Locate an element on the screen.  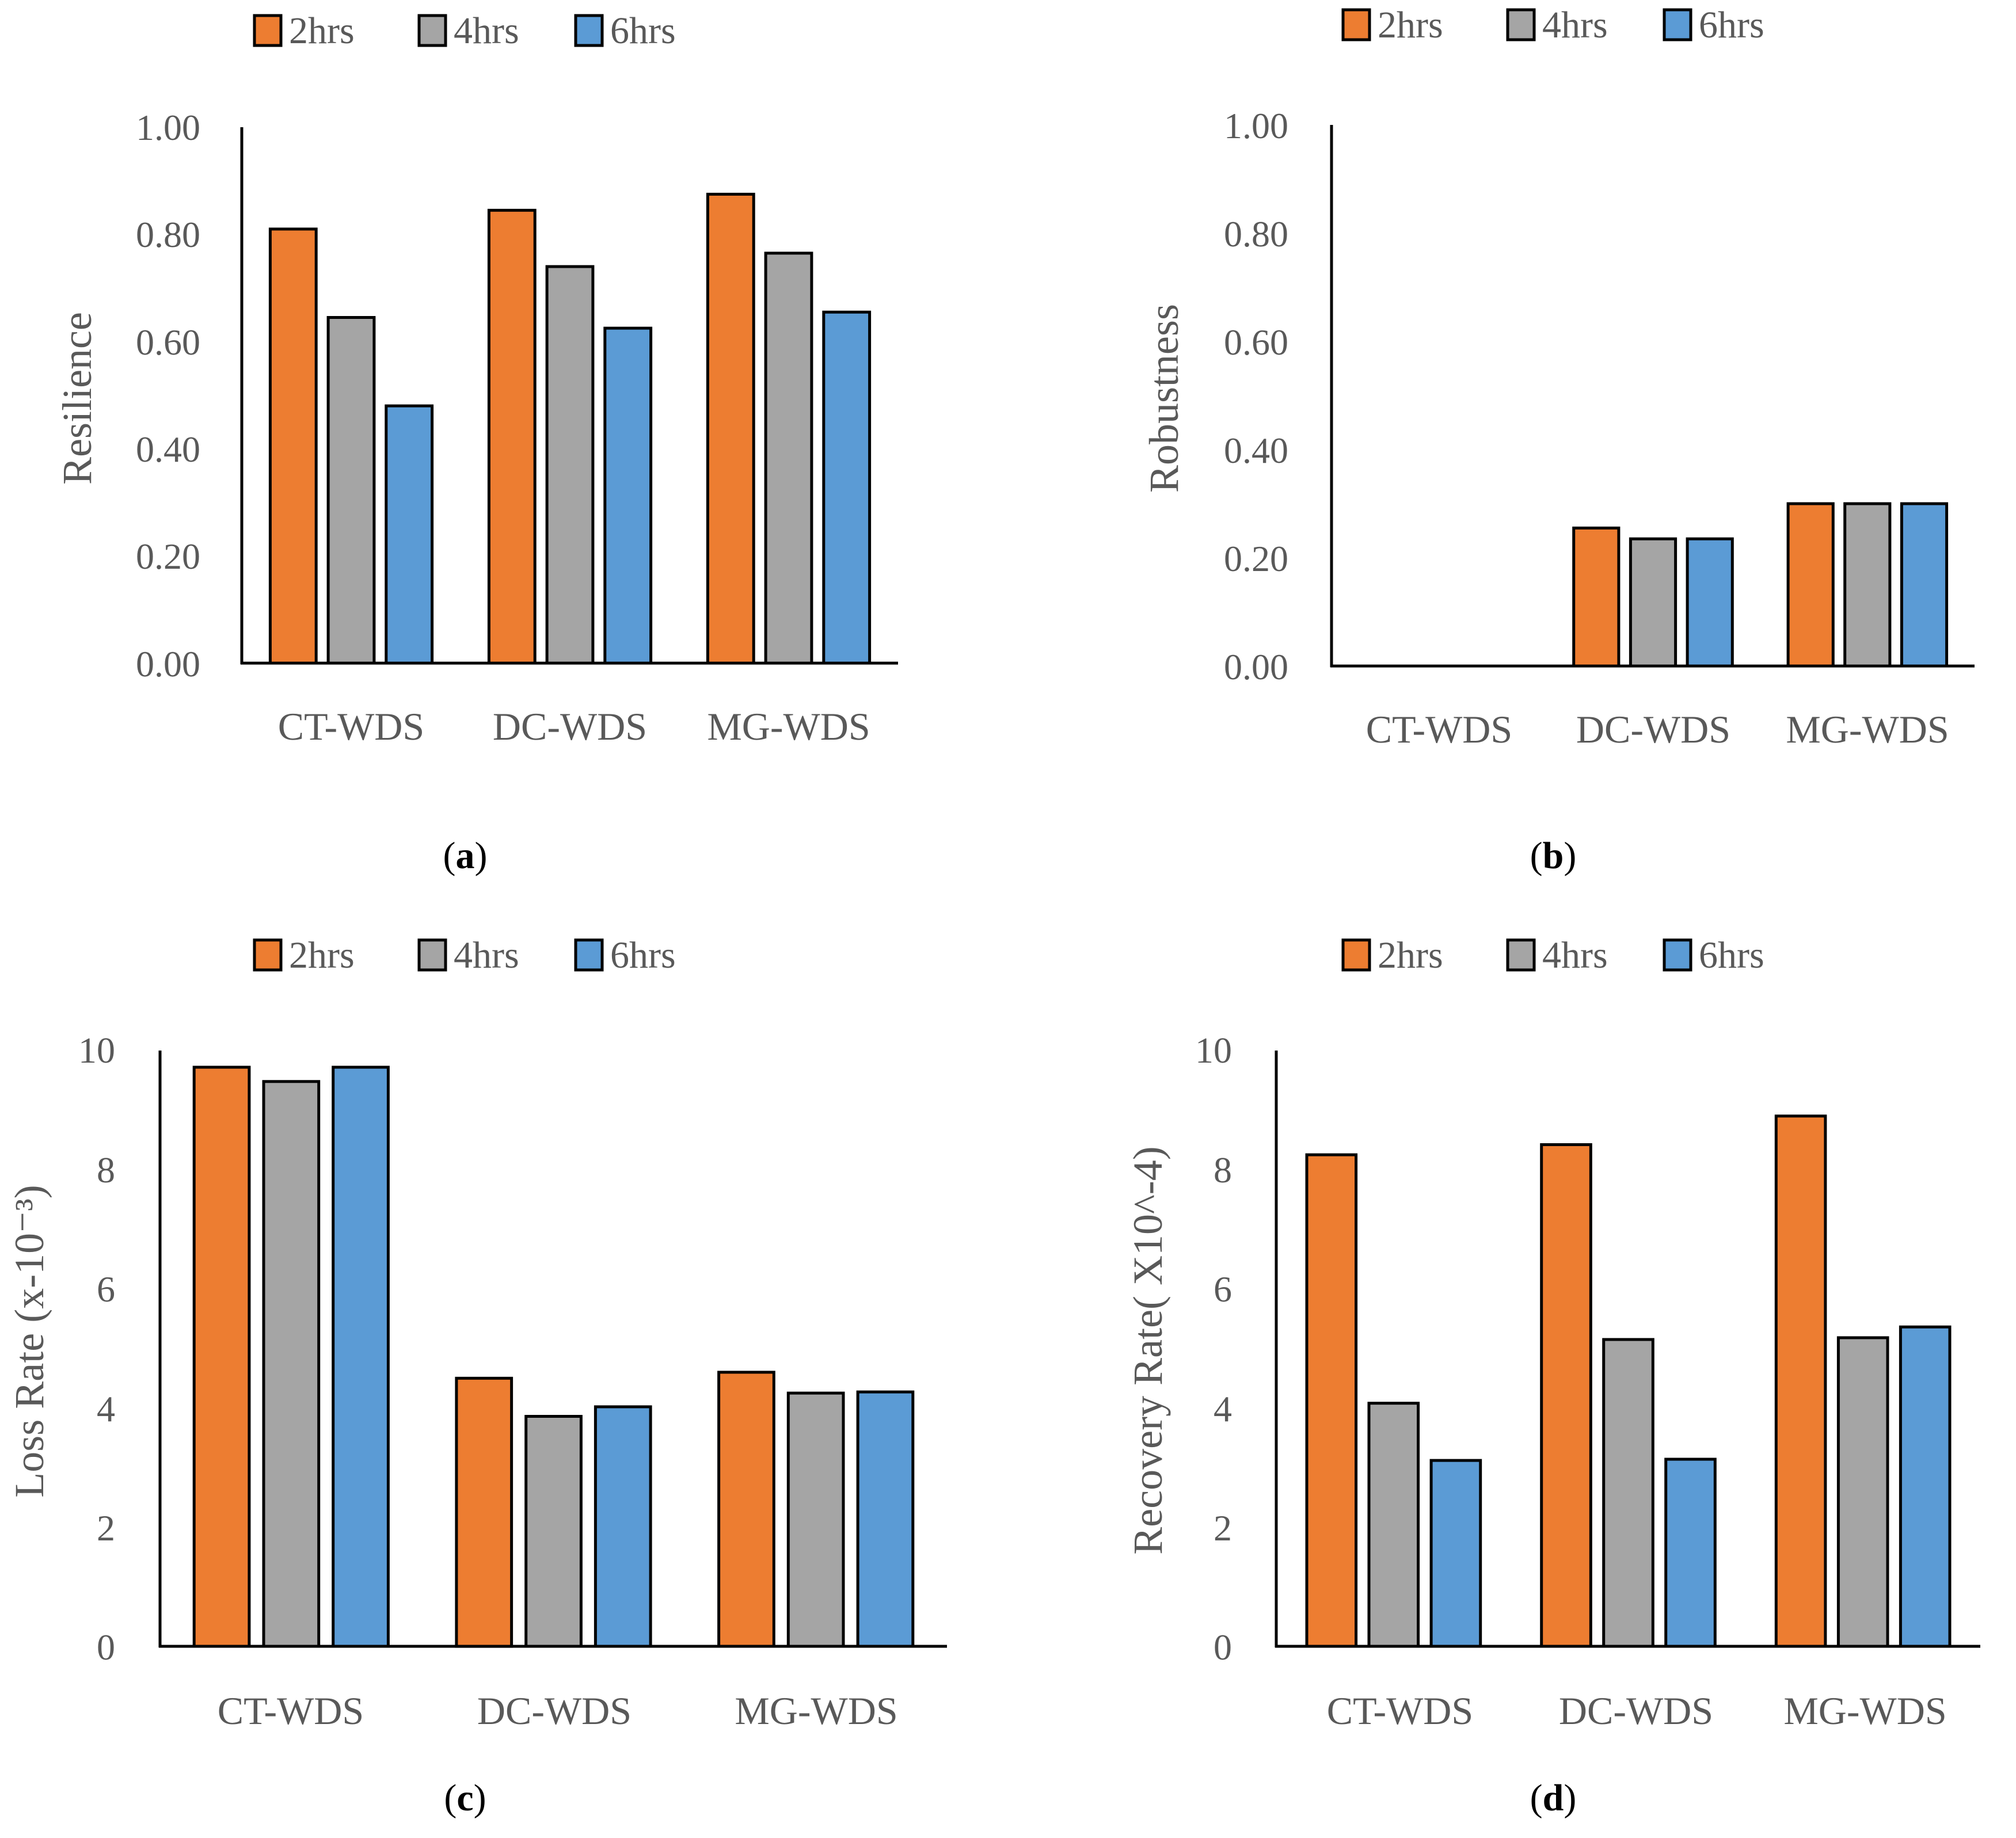
y-ticks-c: 0 2 4 6 8 10 is located at coordinates (97, 1349).